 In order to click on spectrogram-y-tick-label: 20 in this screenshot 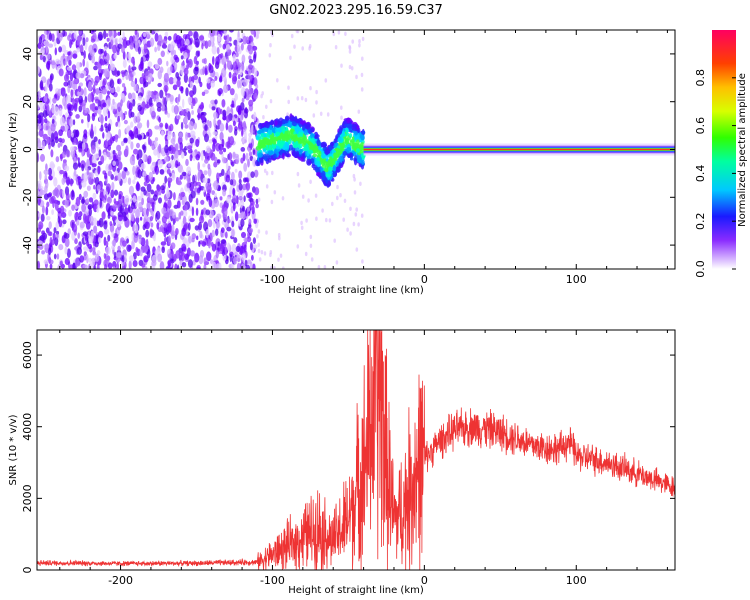, I will do `click(27, 102)`.